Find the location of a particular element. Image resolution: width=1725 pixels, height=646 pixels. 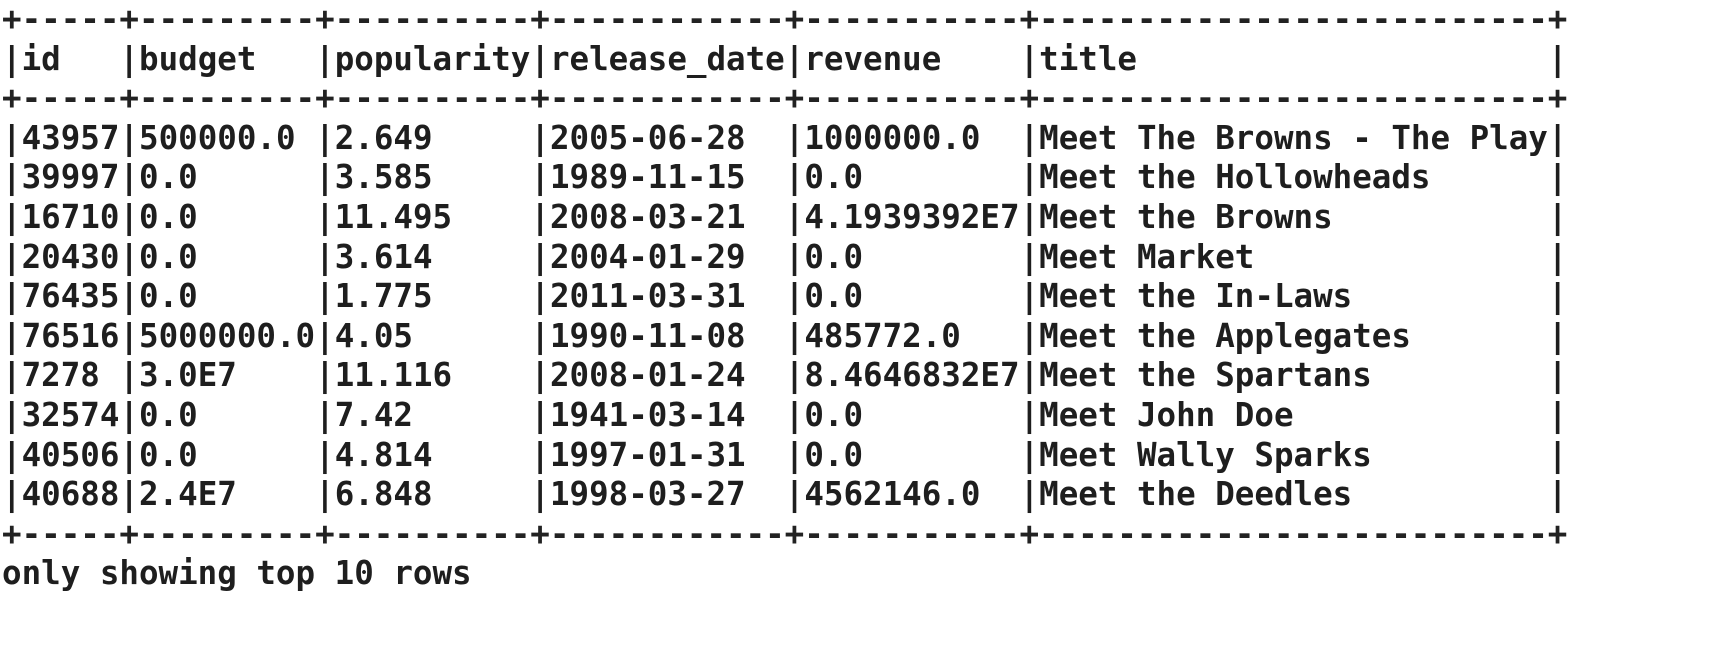

cell-popularity: 2.649 is located at coordinates (432, 137).